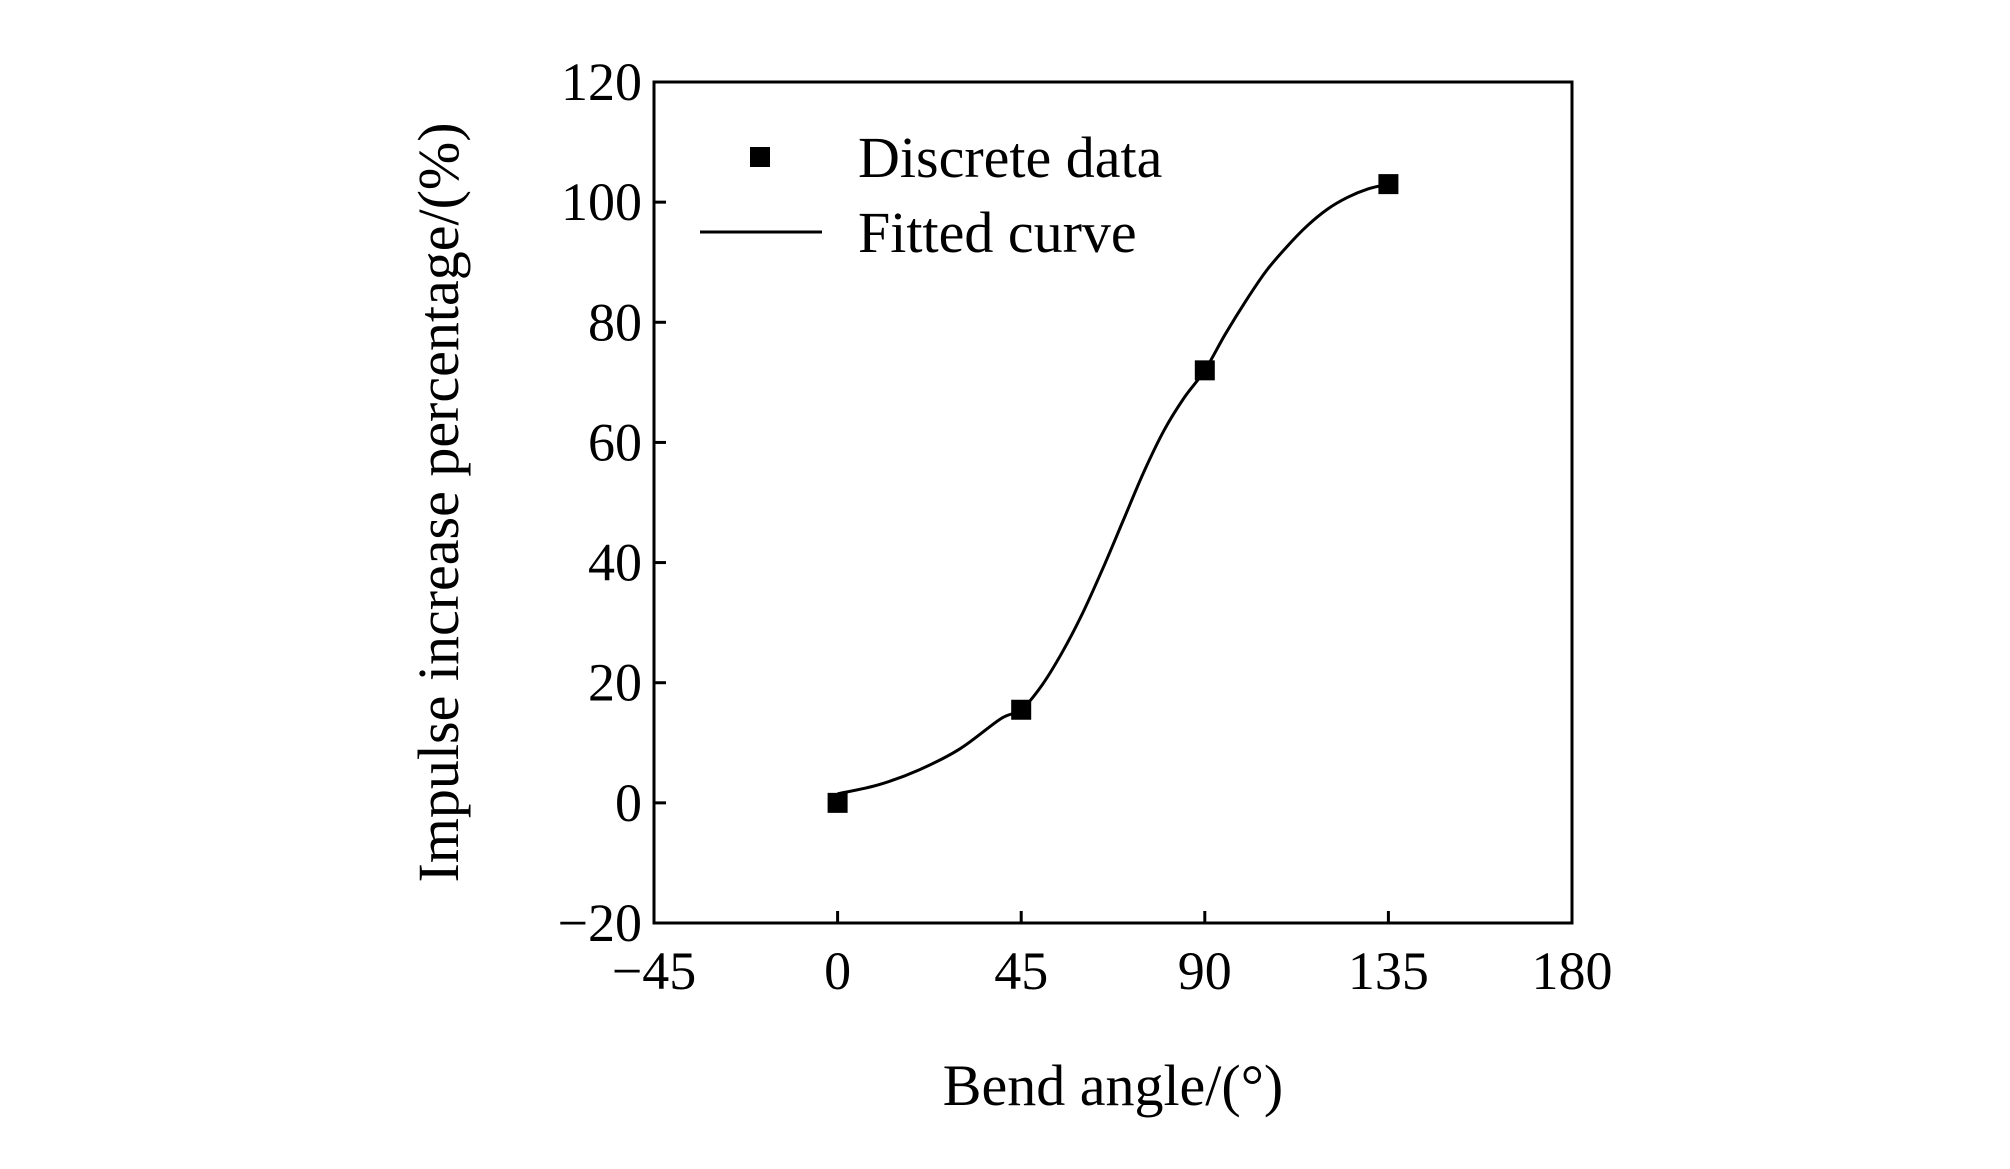  What do you see at coordinates (615, 442) in the screenshot?
I see `y-tick-label: 60` at bounding box center [615, 442].